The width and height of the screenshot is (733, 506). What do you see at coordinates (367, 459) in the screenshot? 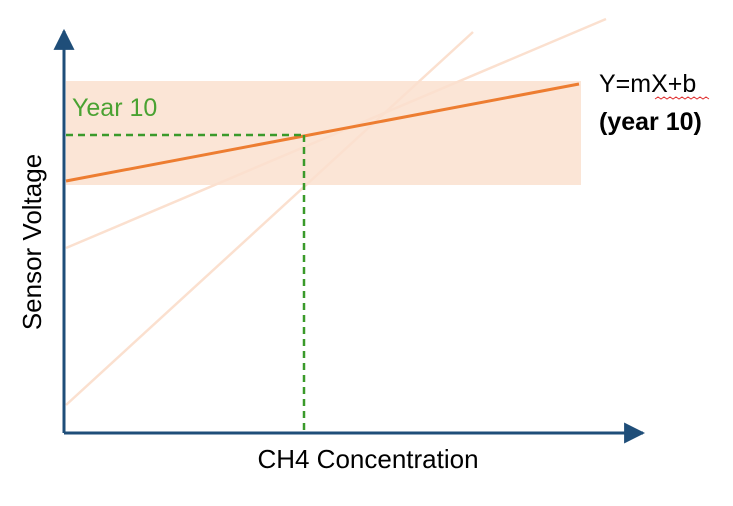
I see `x-axis-label: CH4 Concentration` at bounding box center [367, 459].